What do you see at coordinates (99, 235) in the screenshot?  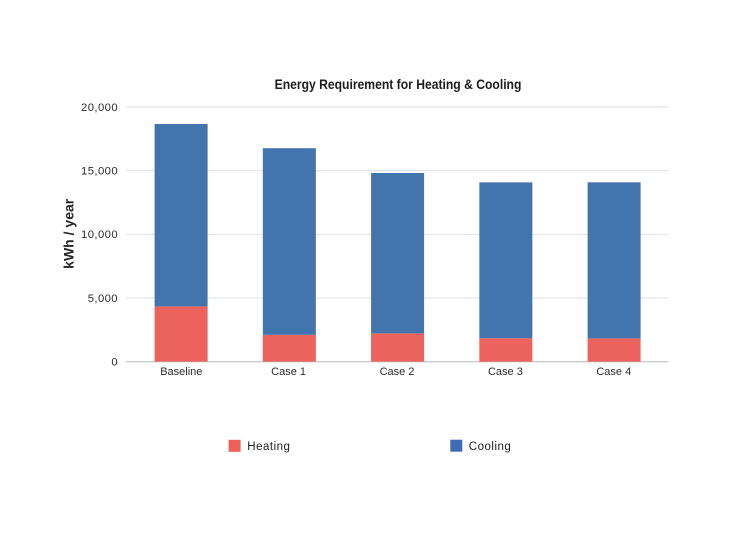 I see `svg-text: 10,000` at bounding box center [99, 235].